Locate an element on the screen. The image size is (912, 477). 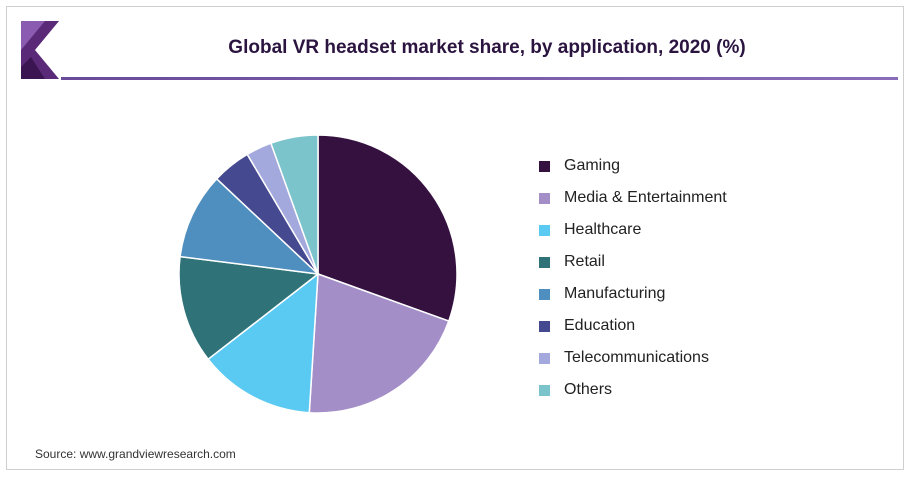
legend-item: Retail is located at coordinates (633, 262).